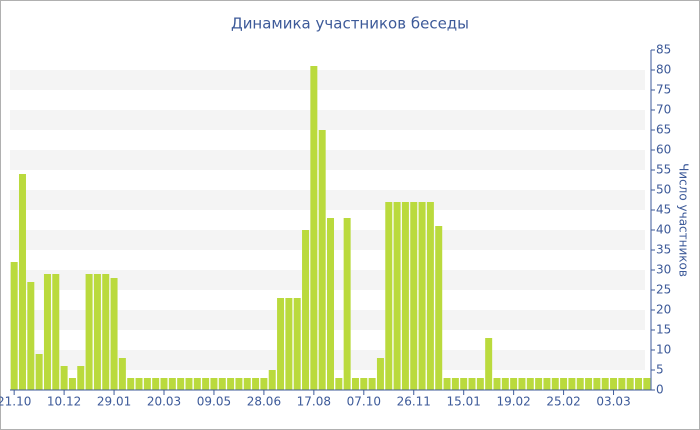  I want to click on x-tick-label: 20.03, so click(164, 402).